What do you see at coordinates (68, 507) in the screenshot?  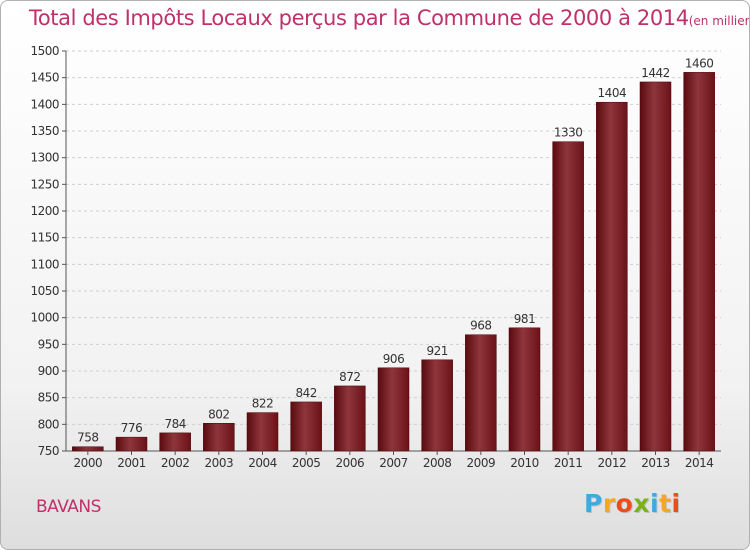 I see `commune-name: BAVANS` at bounding box center [68, 507].